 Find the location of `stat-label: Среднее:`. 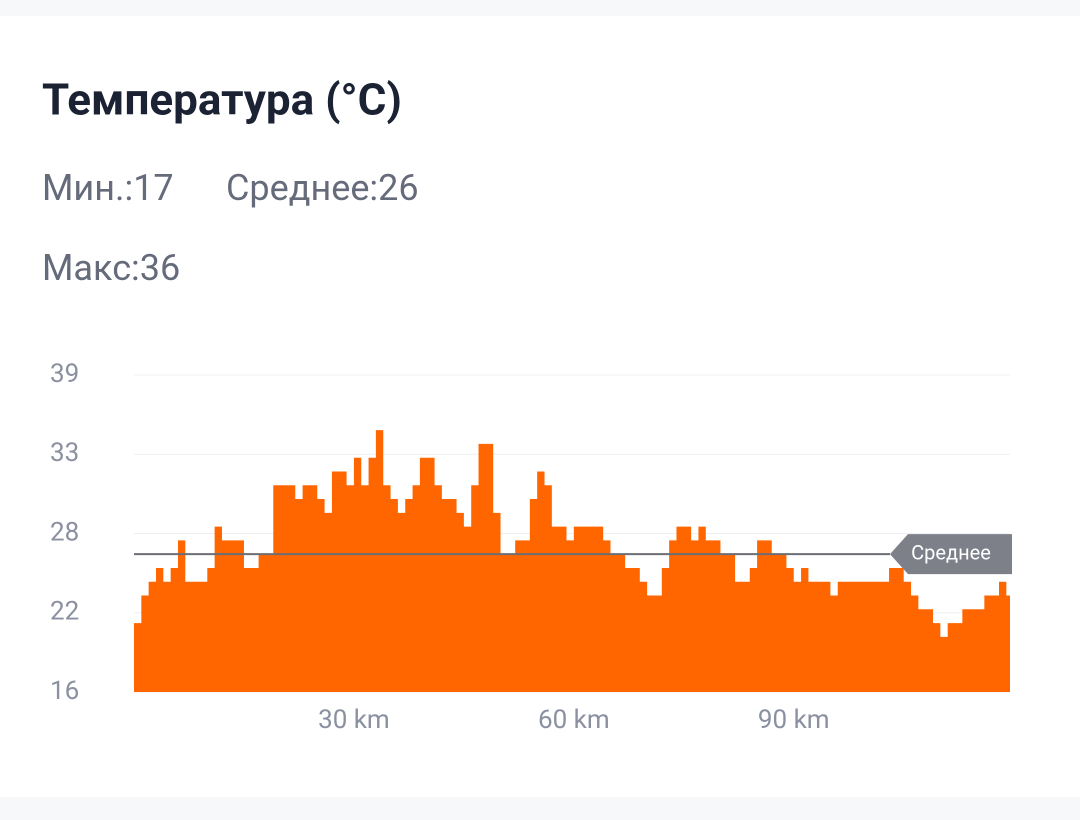

stat-label: Среднее: is located at coordinates (302, 188).